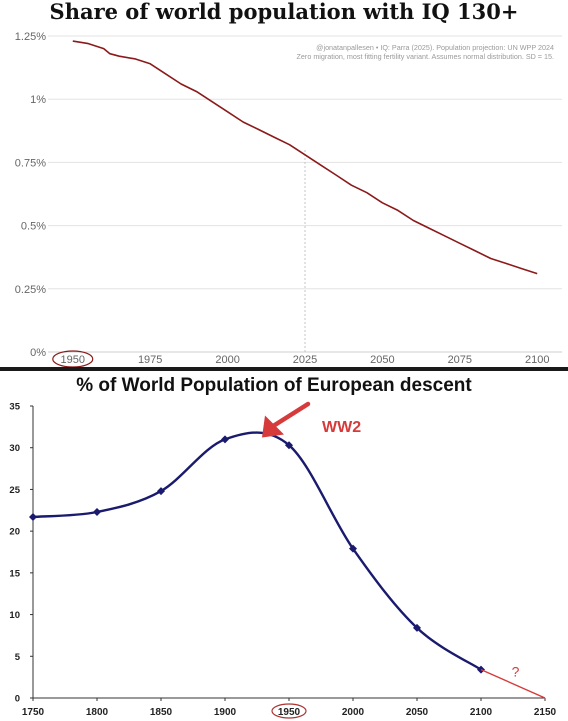 The image size is (568, 721). What do you see at coordinates (305, 360) in the screenshot?
I see `x-tick-label: 2025` at bounding box center [305, 360].